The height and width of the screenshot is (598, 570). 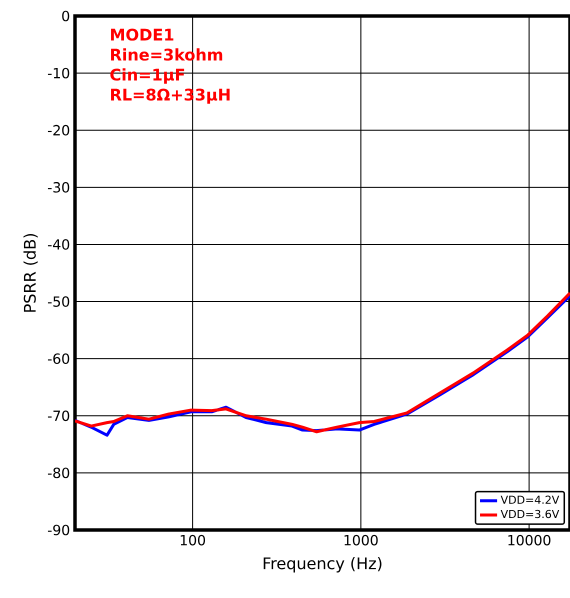 What do you see at coordinates (59, 530) in the screenshot?
I see `y-tick-label: -90` at bounding box center [59, 530].